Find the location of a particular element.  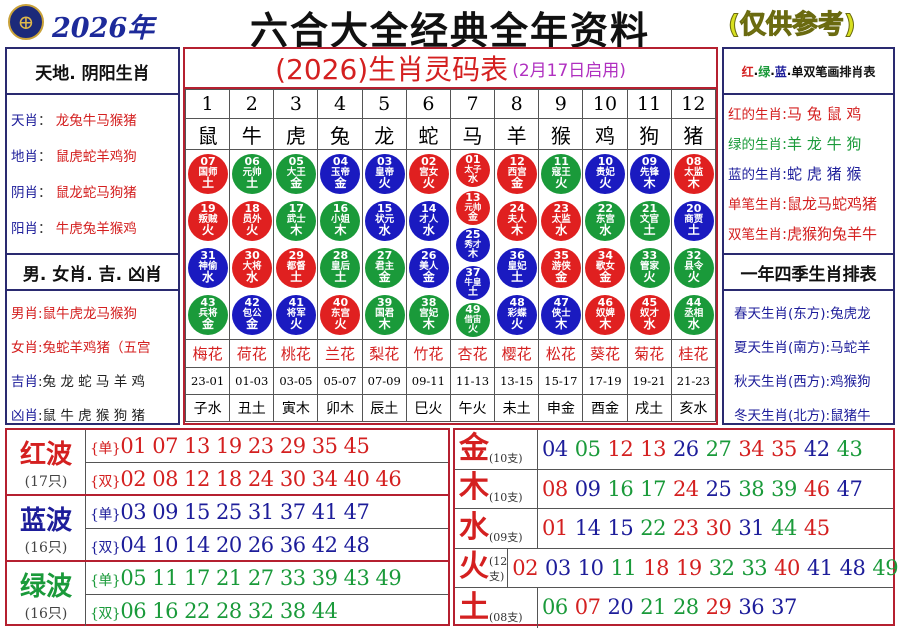

ball-number: 31 is located at coordinates (208, 255).